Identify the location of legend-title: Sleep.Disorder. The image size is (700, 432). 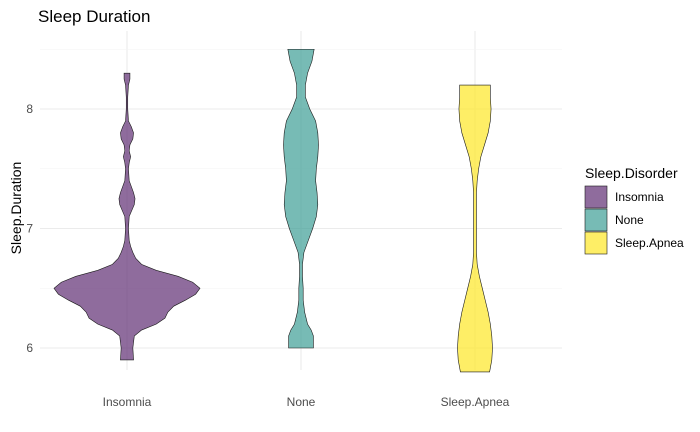
(631, 173).